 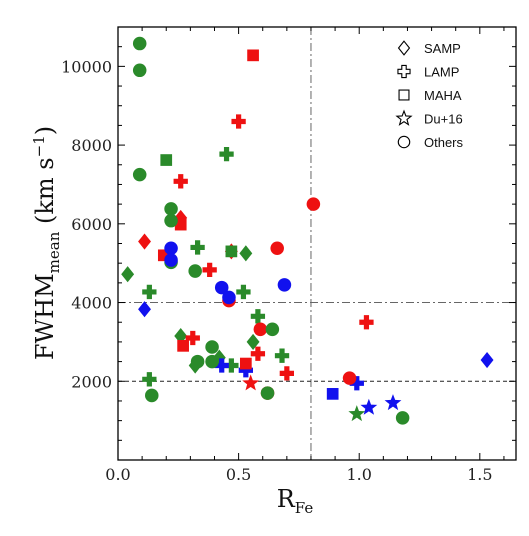 I want to click on legend: SAMP LAMP MAHA Du+16 Others, so click(x=429, y=95).